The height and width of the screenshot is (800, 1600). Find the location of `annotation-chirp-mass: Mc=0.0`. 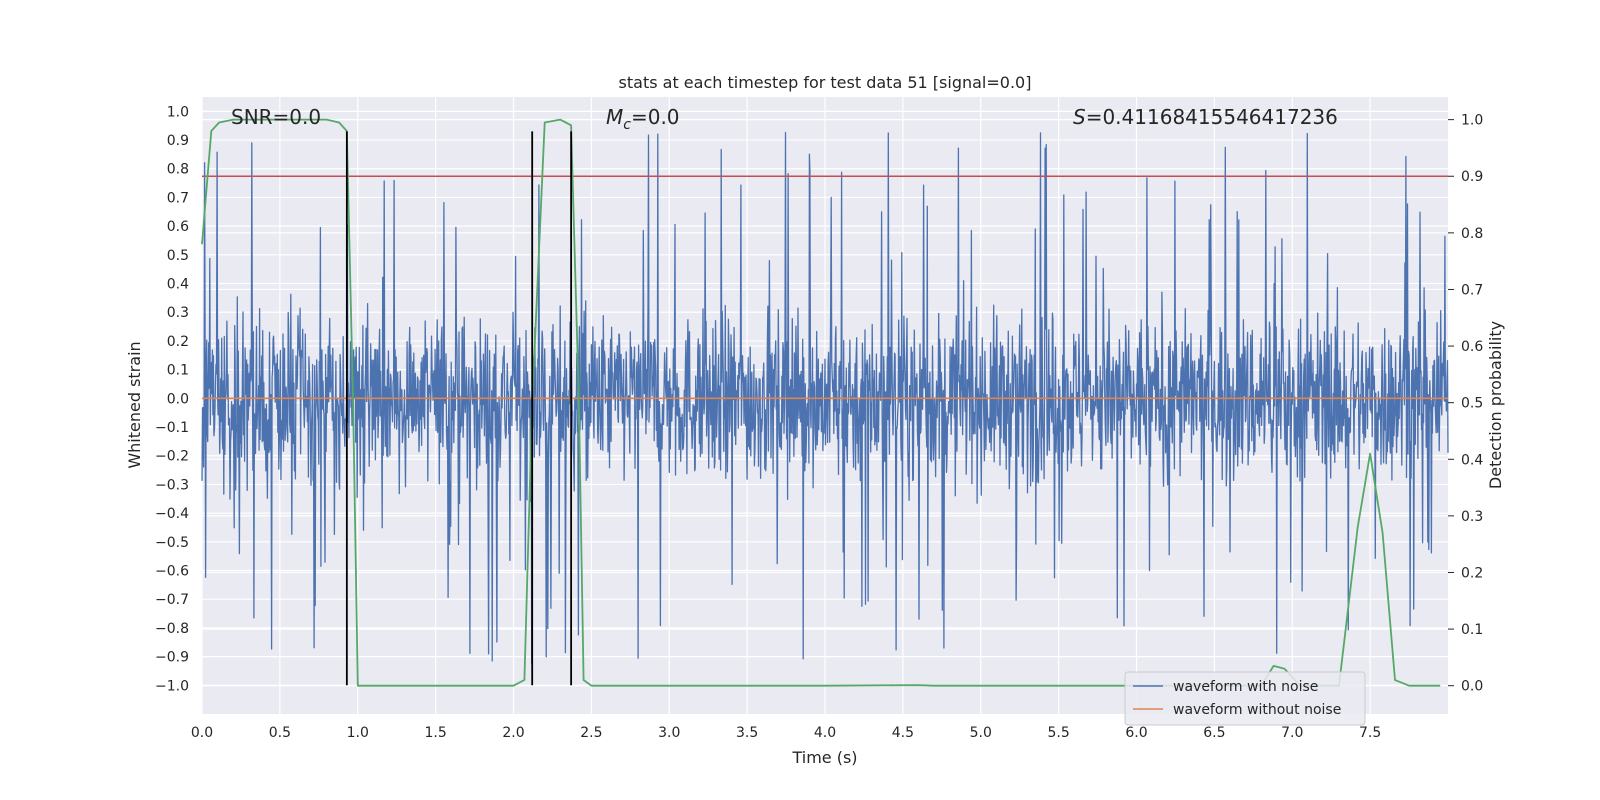

annotation-chirp-mass: Mc=0.0 is located at coordinates (643, 119).